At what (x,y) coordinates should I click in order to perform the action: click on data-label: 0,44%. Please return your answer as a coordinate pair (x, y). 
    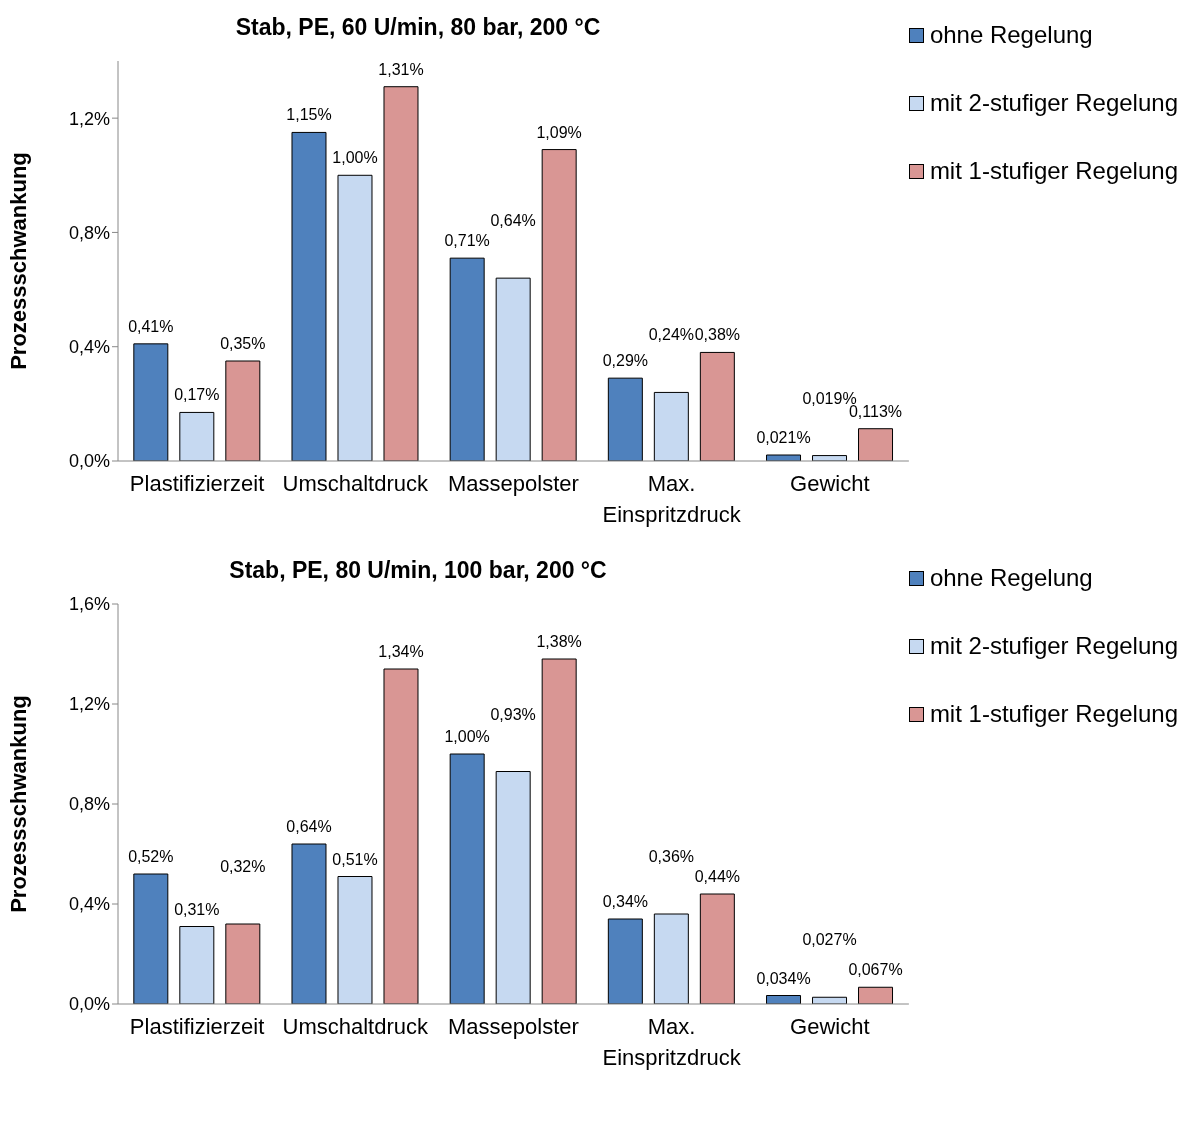
    Looking at the image, I should click on (717, 876).